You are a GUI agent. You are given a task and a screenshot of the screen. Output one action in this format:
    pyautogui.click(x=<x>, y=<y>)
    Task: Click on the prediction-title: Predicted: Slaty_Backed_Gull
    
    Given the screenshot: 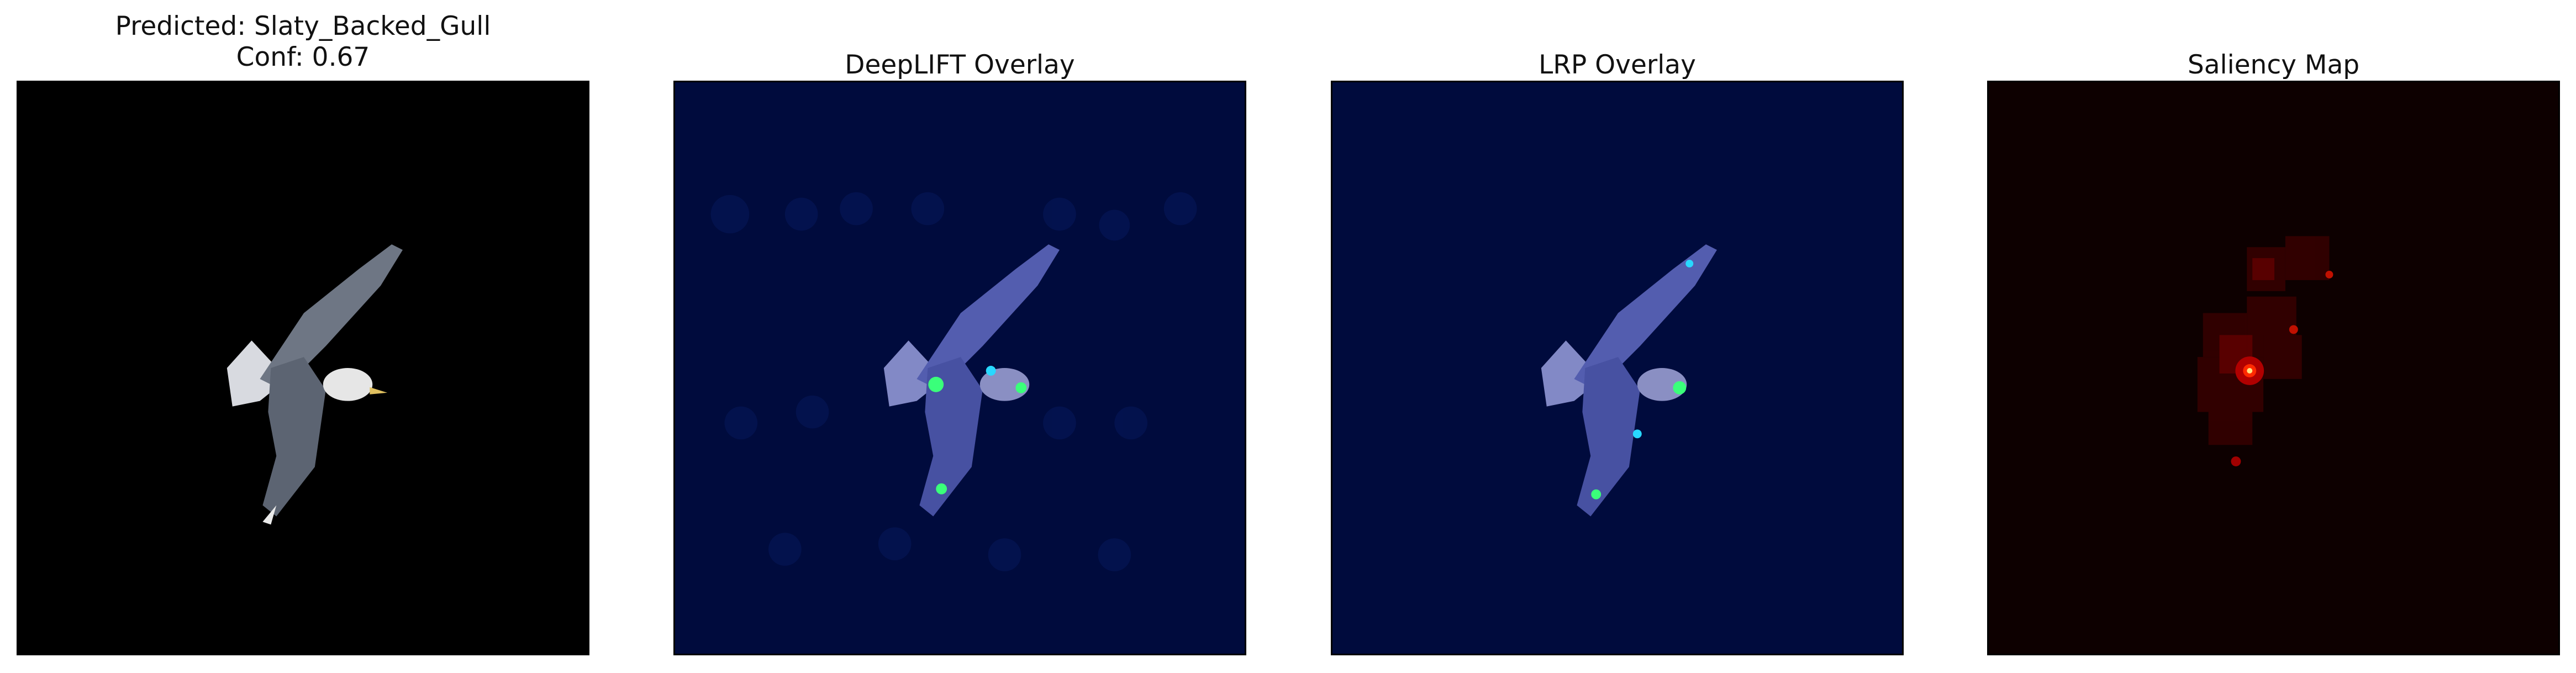 What is the action you would take?
    pyautogui.click(x=303, y=26)
    